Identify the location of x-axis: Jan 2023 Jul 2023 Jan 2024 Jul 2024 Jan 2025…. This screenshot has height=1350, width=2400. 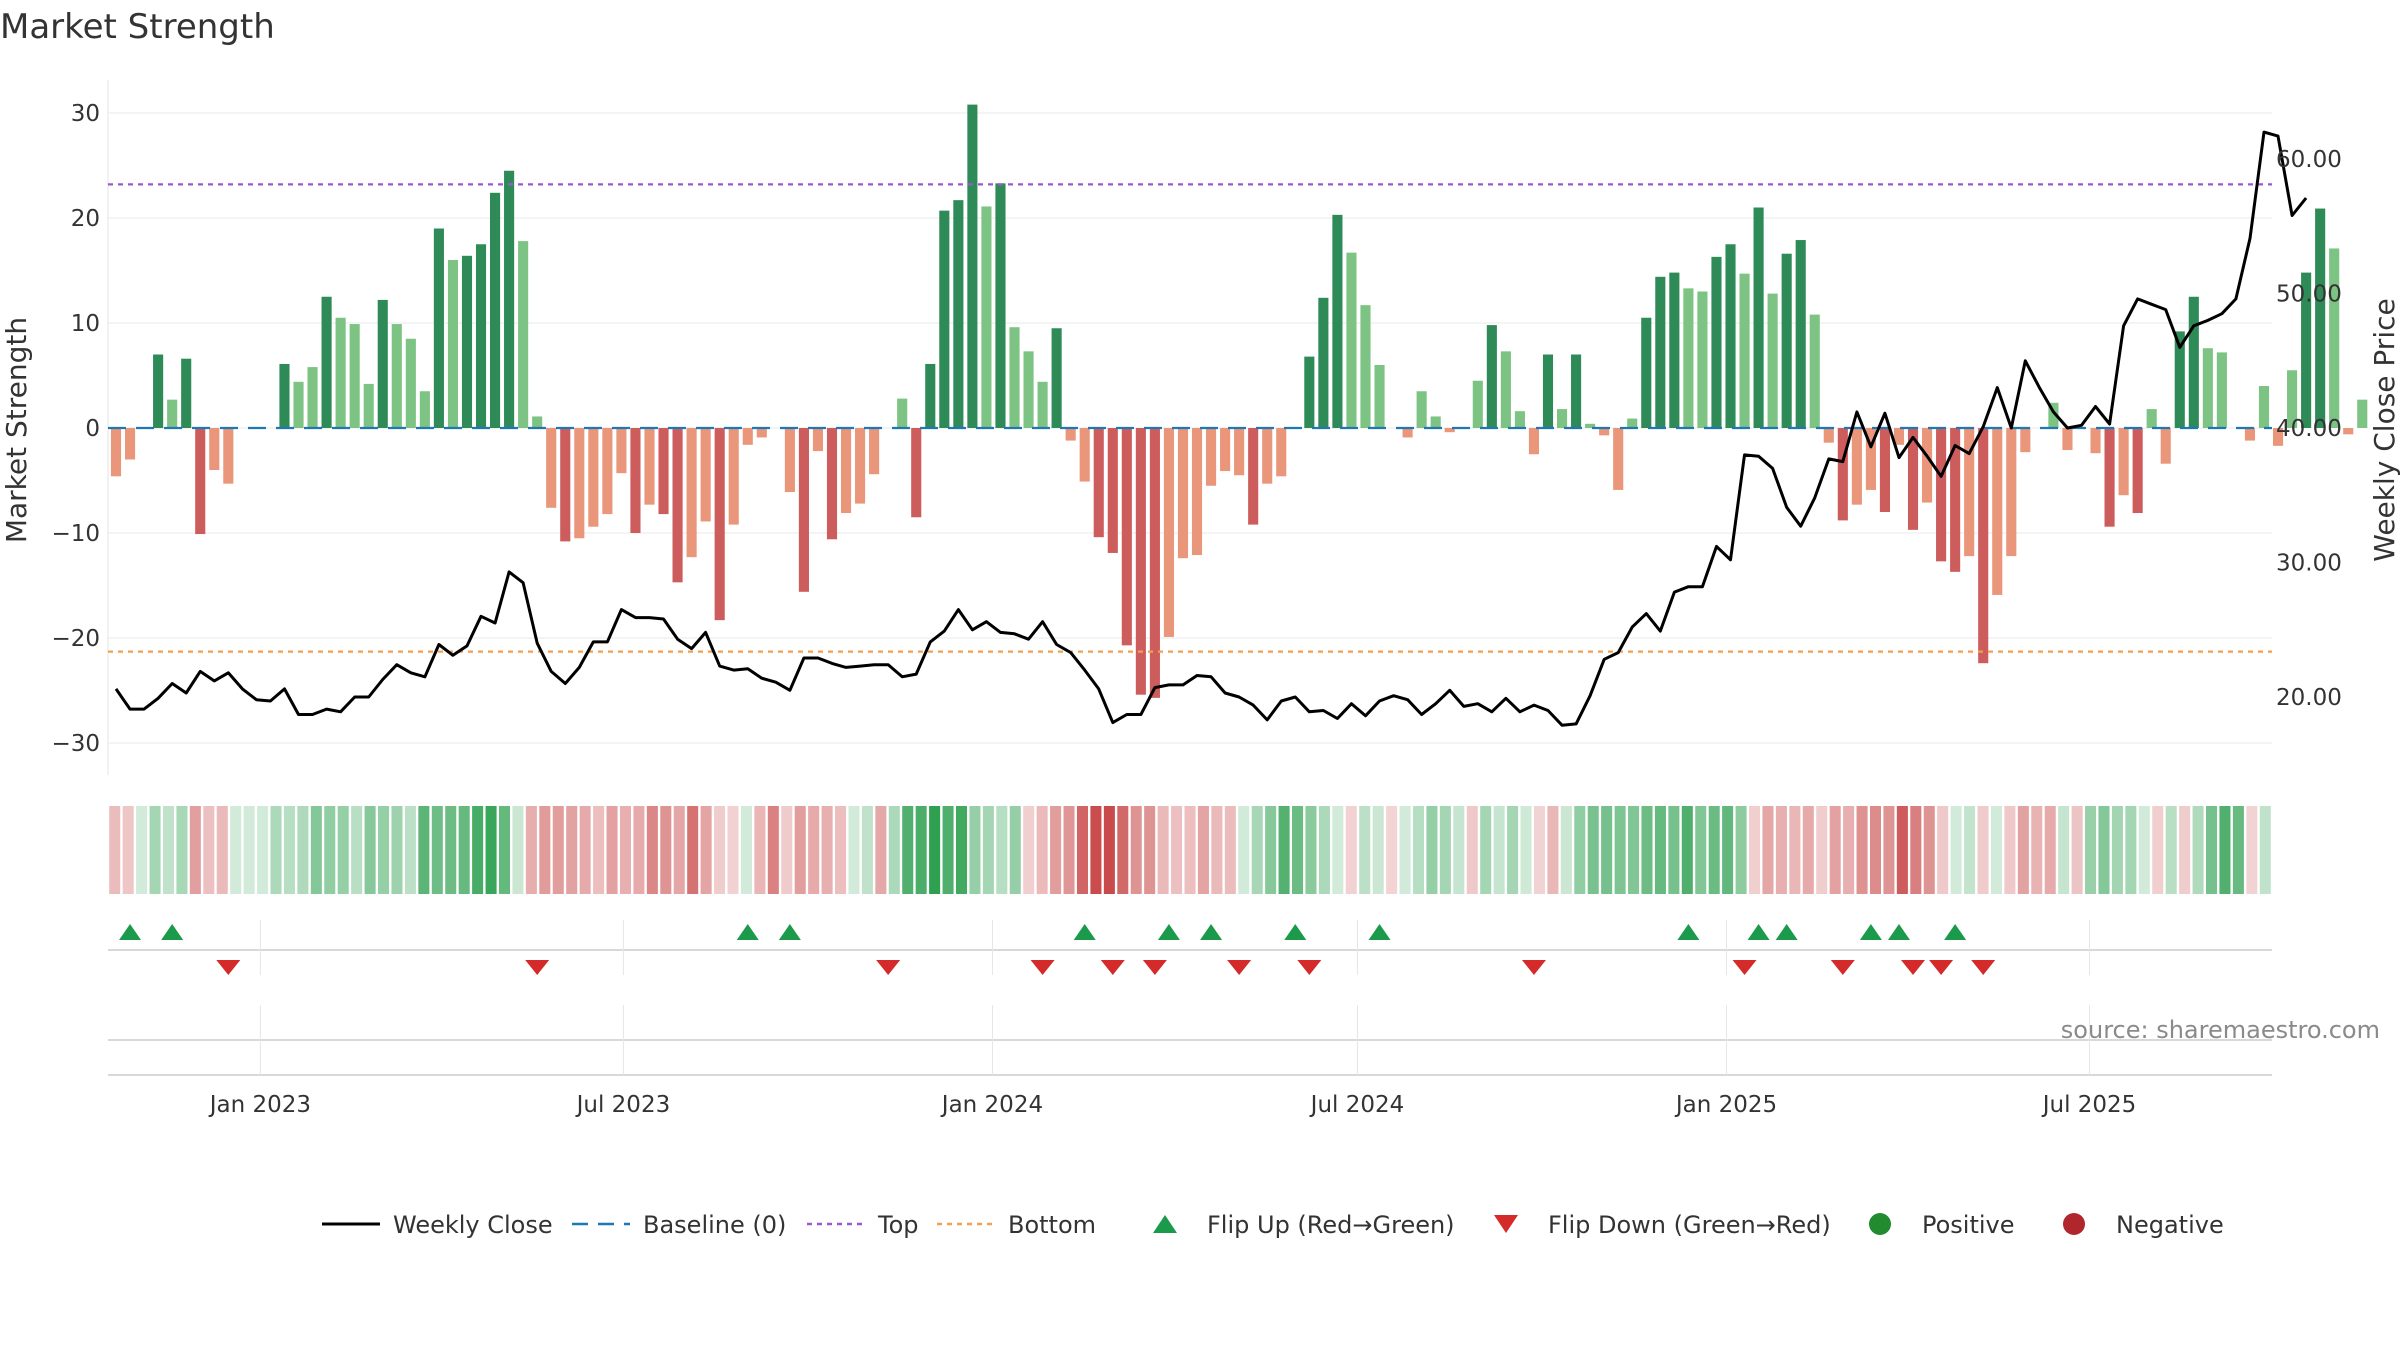
(1190, 1019).